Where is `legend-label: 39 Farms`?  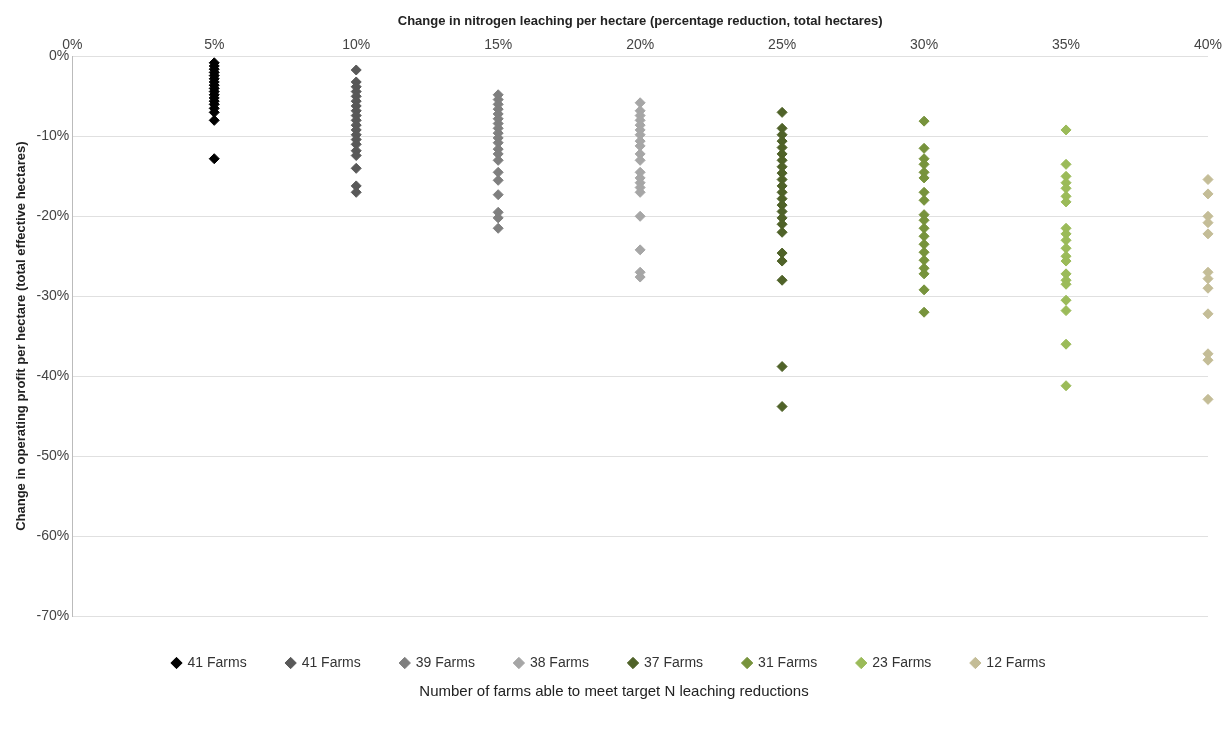 legend-label: 39 Farms is located at coordinates (445, 661).